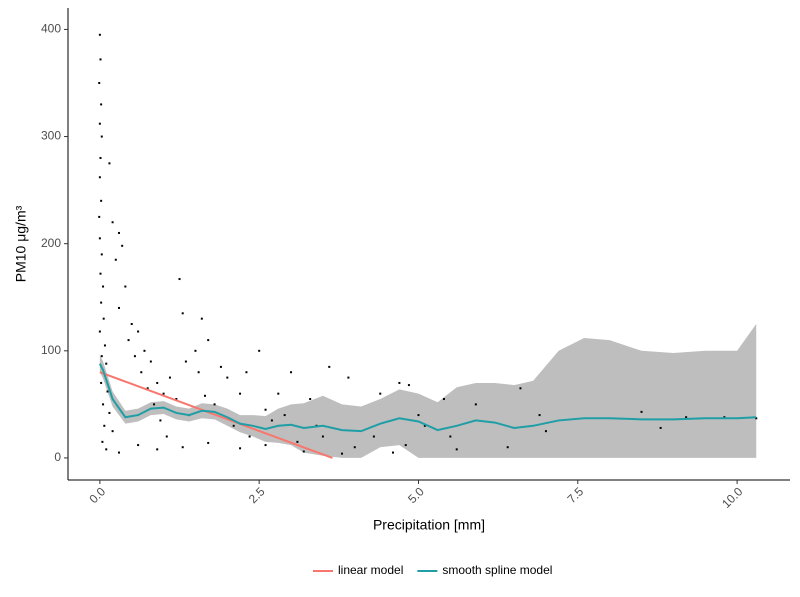  What do you see at coordinates (21, 243) in the screenshot?
I see `y-axis-title: PM10 μg/m³` at bounding box center [21, 243].